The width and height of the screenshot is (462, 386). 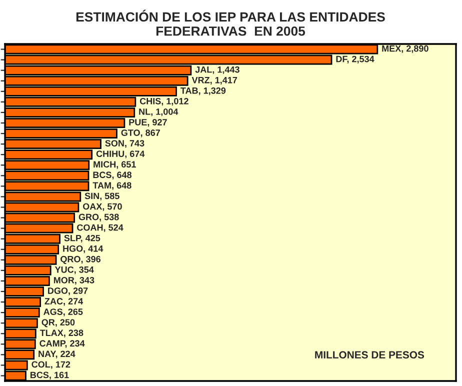 I want to click on data-label: VRZ, 1,417, so click(x=215, y=80).